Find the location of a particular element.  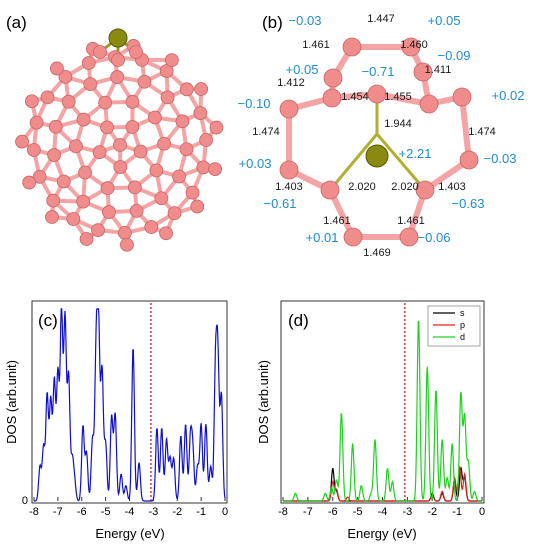

legend-d: s p d is located at coordinates (454, 326).